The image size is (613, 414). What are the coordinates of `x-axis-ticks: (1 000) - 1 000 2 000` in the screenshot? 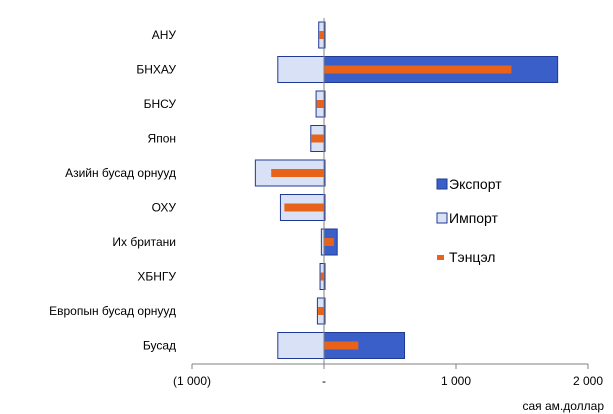 It's located at (388, 376).